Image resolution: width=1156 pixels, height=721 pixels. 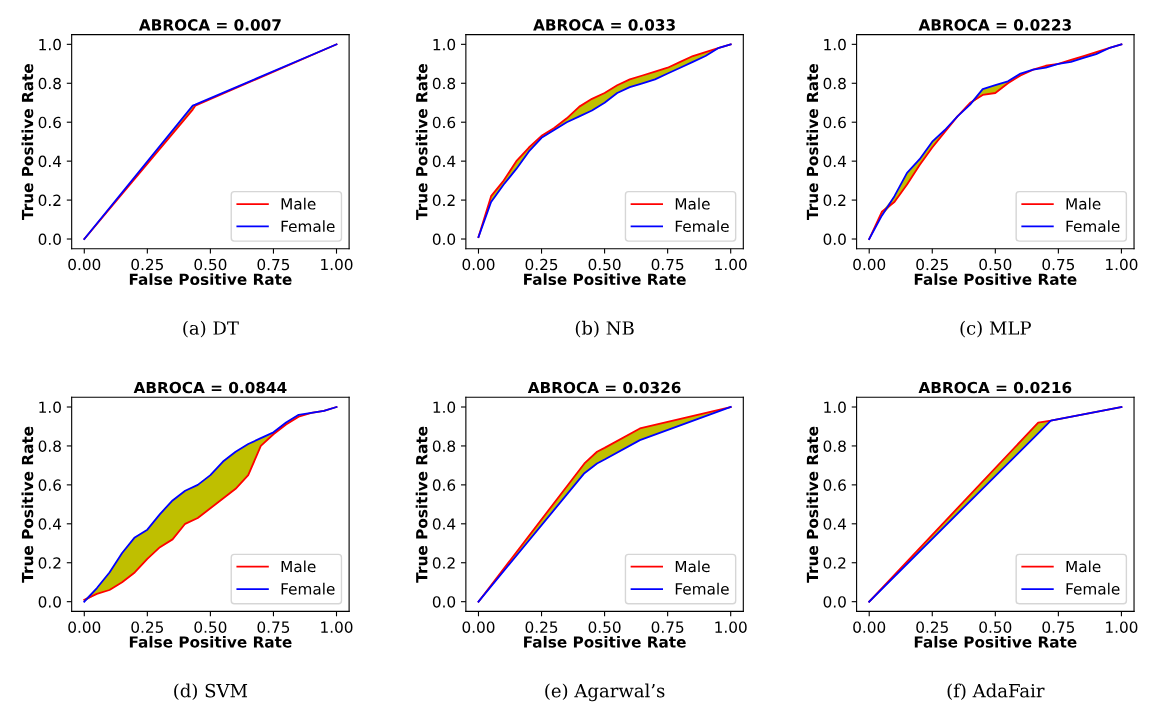 What do you see at coordinates (605, 692) in the screenshot?
I see `text: (e) Agarwal’s` at bounding box center [605, 692].